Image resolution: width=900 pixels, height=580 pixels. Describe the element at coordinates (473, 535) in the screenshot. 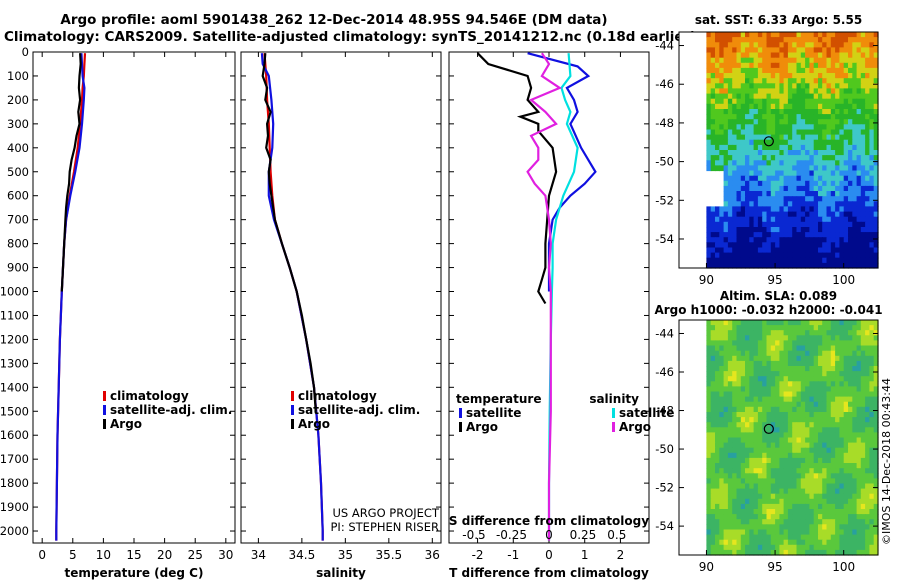

I see `s-tick-label: -0.5` at that location.